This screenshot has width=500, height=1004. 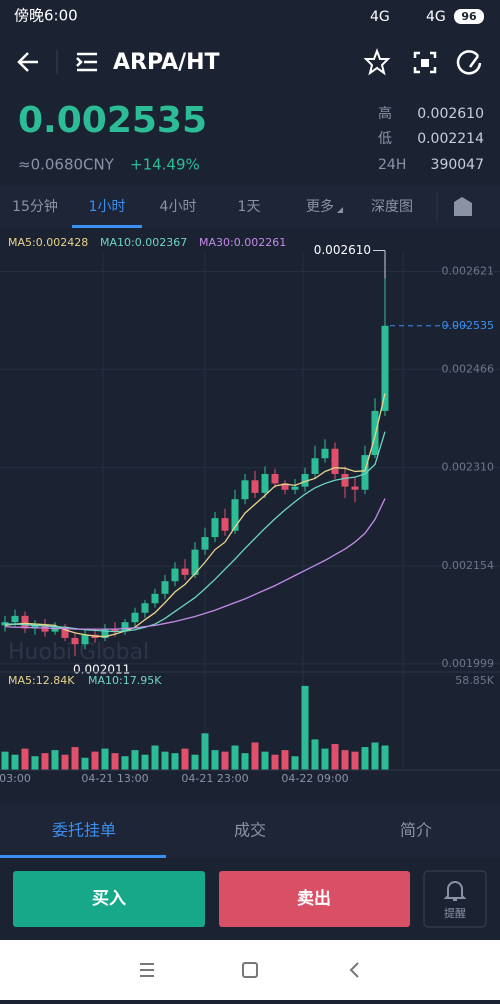 What do you see at coordinates (320, 206) in the screenshot?
I see `more-tab: 更多` at bounding box center [320, 206].